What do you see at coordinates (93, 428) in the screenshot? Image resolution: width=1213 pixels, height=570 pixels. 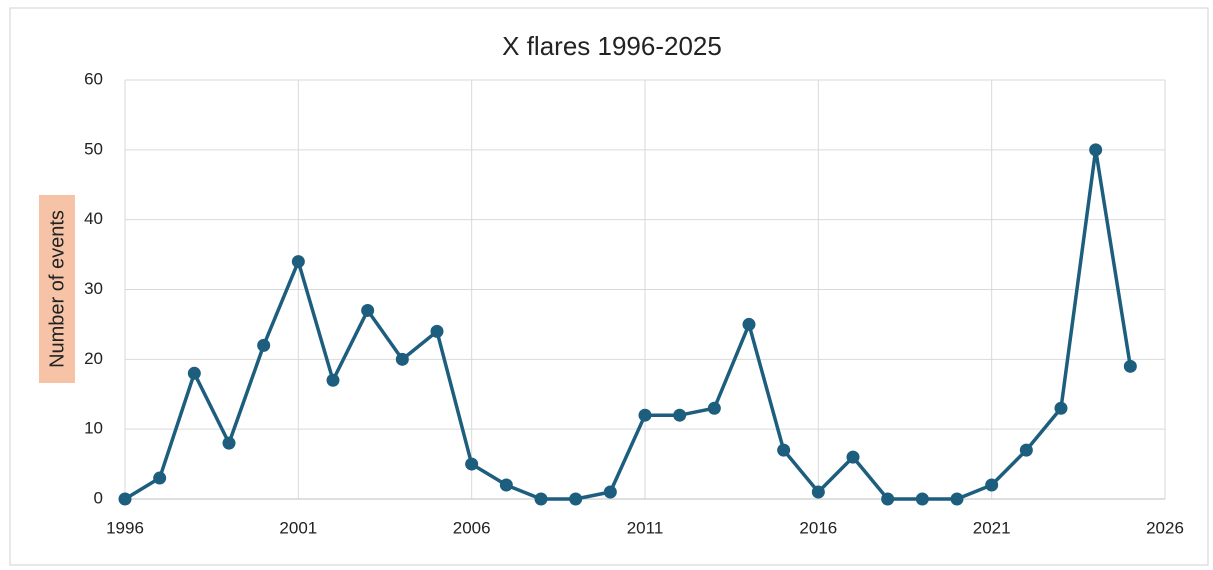 I see `y-tick-label: 10` at bounding box center [93, 428].